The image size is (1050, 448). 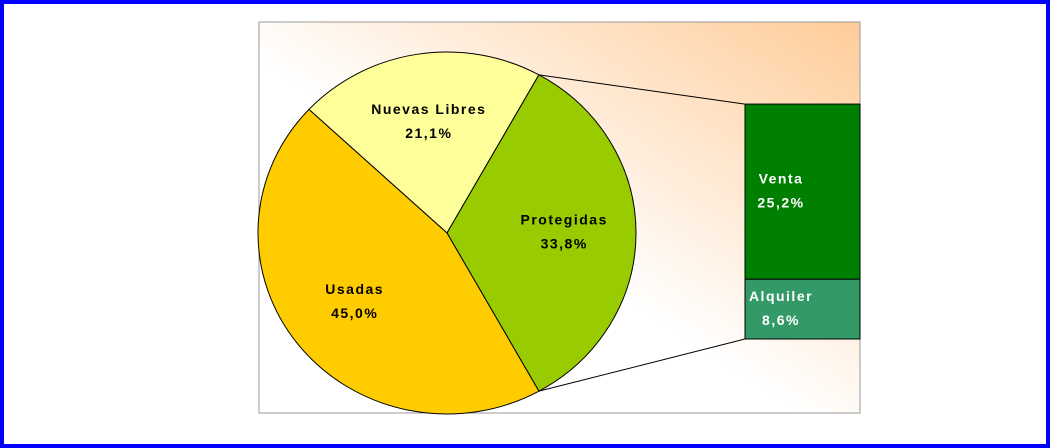 What do you see at coordinates (354, 313) in the screenshot?
I see `slice-value-label: 45,0%` at bounding box center [354, 313].